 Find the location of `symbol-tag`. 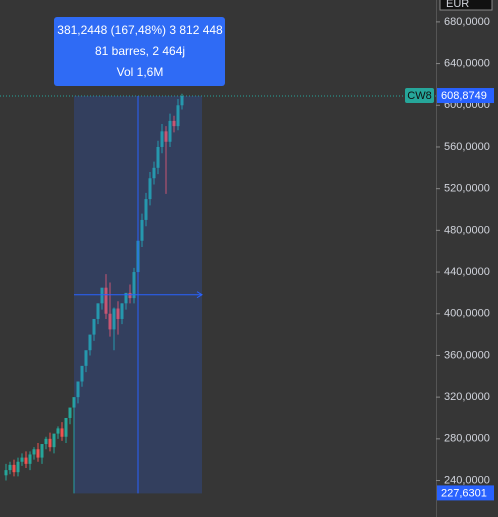

symbol-tag is located at coordinates (419, 96).